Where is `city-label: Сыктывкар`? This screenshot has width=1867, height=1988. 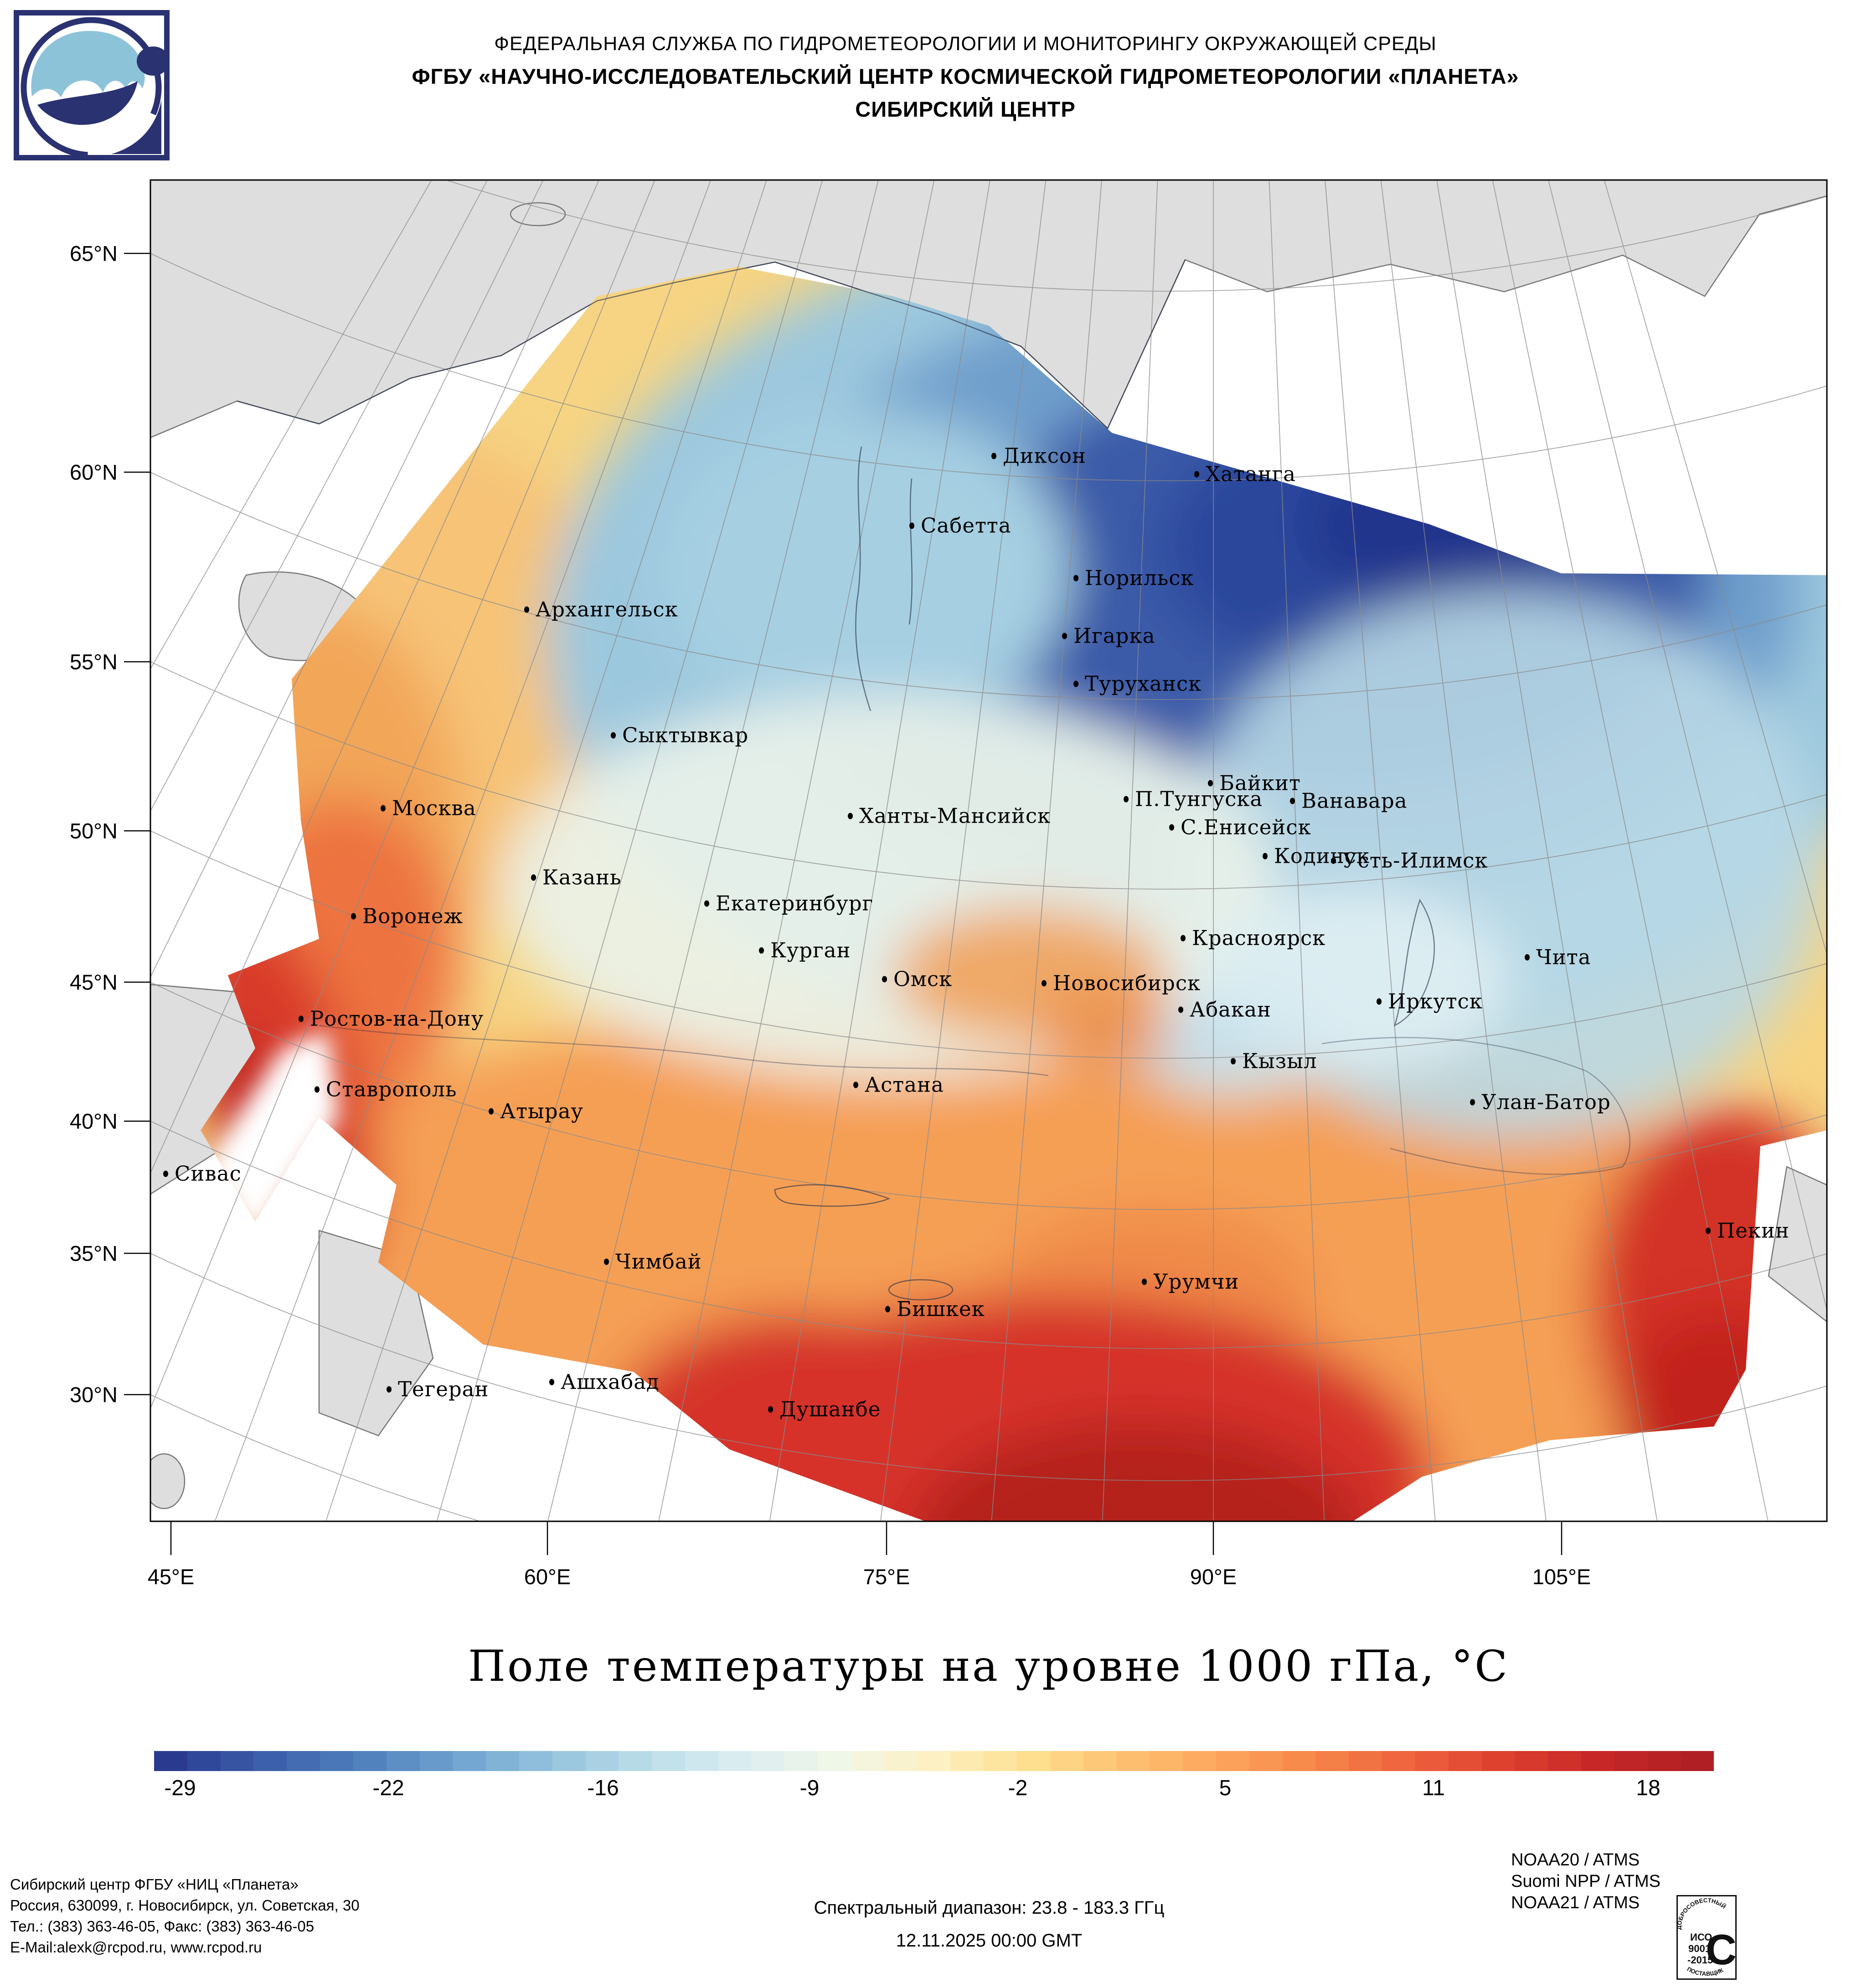 city-label: Сыктывкар is located at coordinates (685, 735).